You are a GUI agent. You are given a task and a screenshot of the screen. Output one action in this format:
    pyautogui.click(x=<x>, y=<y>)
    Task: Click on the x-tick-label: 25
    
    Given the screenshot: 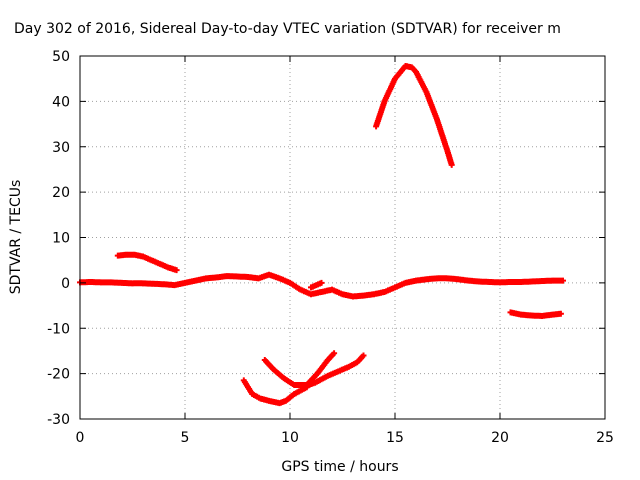 What is the action you would take?
    pyautogui.click(x=605, y=438)
    